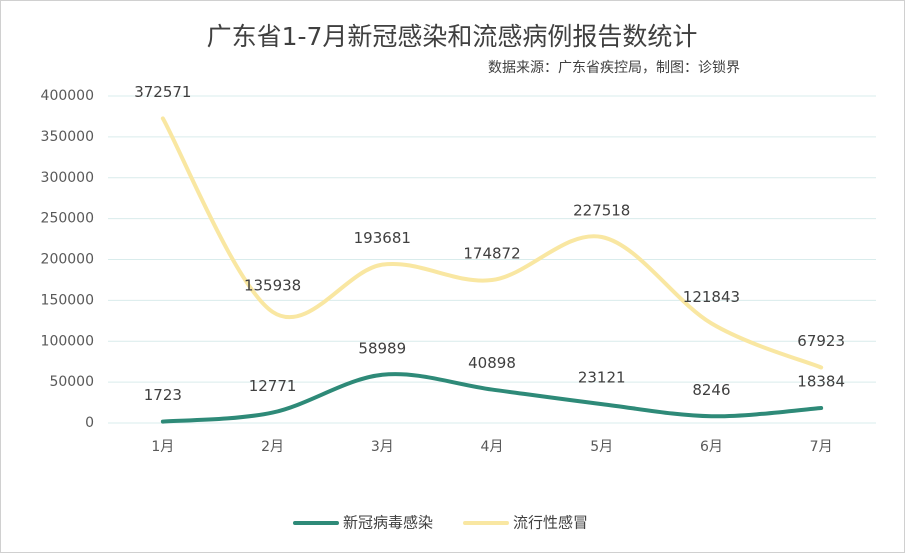 The height and width of the screenshot is (557, 905). I want to click on y-tick-label: 300000, so click(67, 178).